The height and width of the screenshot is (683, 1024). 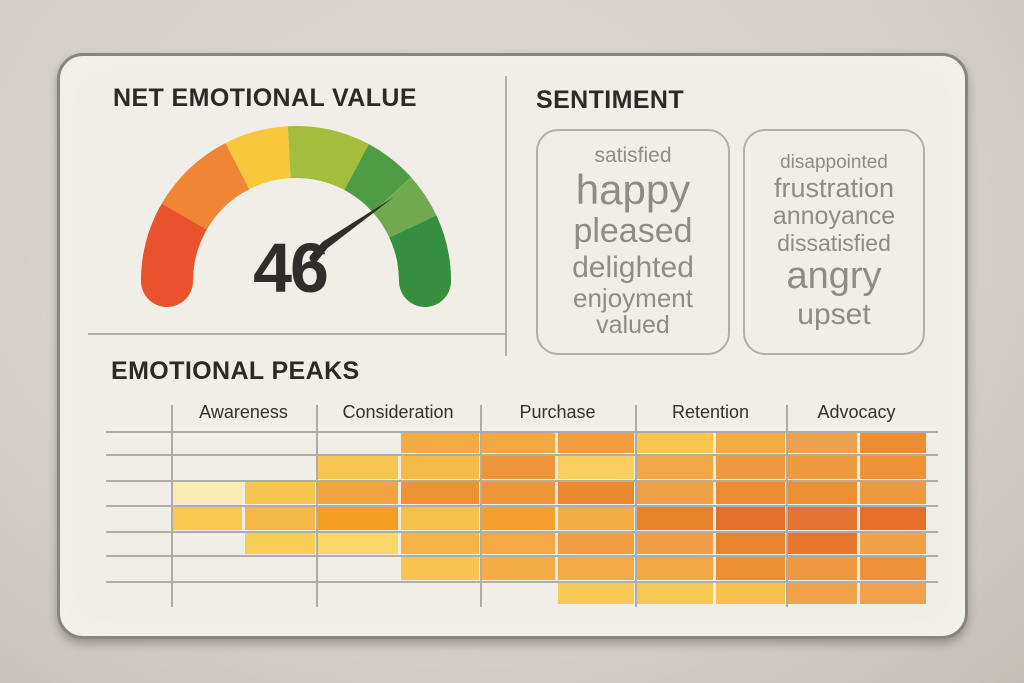 I want to click on panel-vertical-divider, so click(x=506, y=216).